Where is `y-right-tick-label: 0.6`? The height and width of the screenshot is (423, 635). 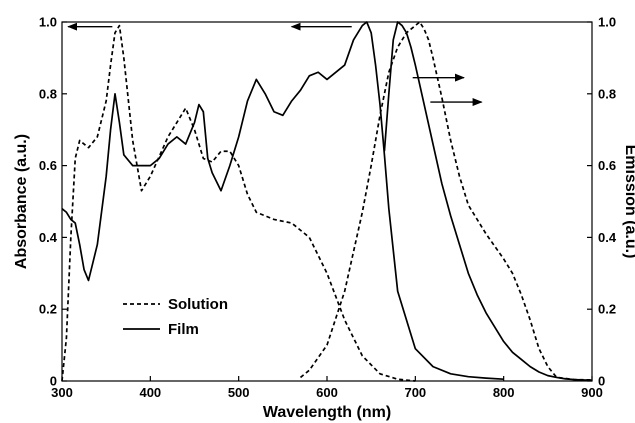 y-right-tick-label: 0.6 is located at coordinates (607, 165).